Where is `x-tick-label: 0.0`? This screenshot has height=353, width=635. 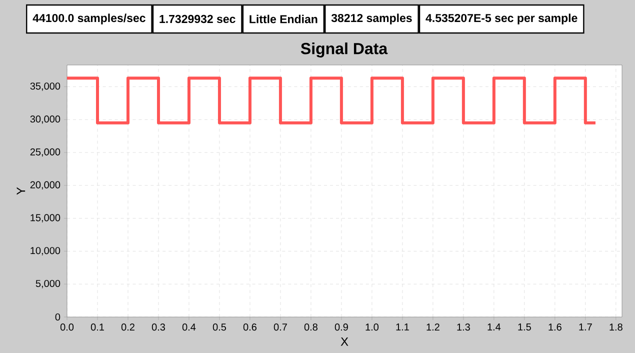 x-tick-label: 0.0 is located at coordinates (67, 327).